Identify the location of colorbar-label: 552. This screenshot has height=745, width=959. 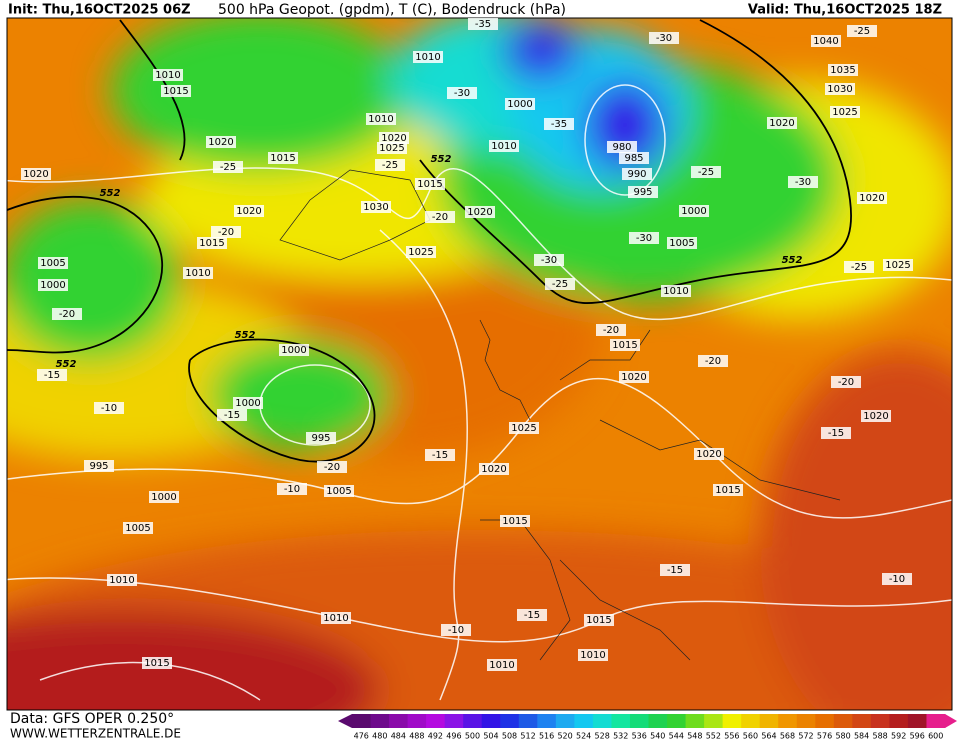
(713, 736).